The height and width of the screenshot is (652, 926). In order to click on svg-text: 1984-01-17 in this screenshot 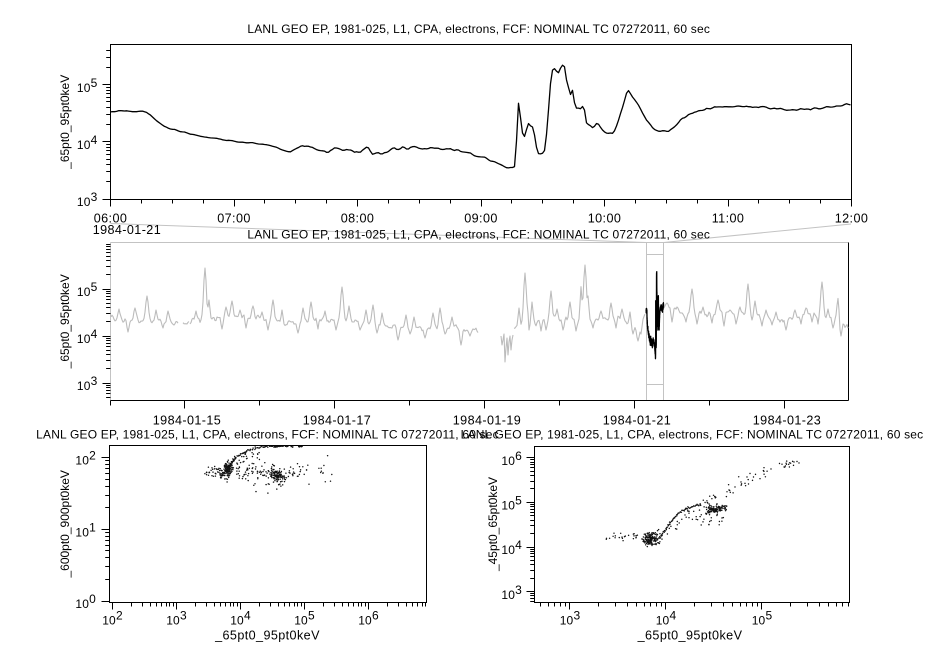, I will do `click(337, 421)`.